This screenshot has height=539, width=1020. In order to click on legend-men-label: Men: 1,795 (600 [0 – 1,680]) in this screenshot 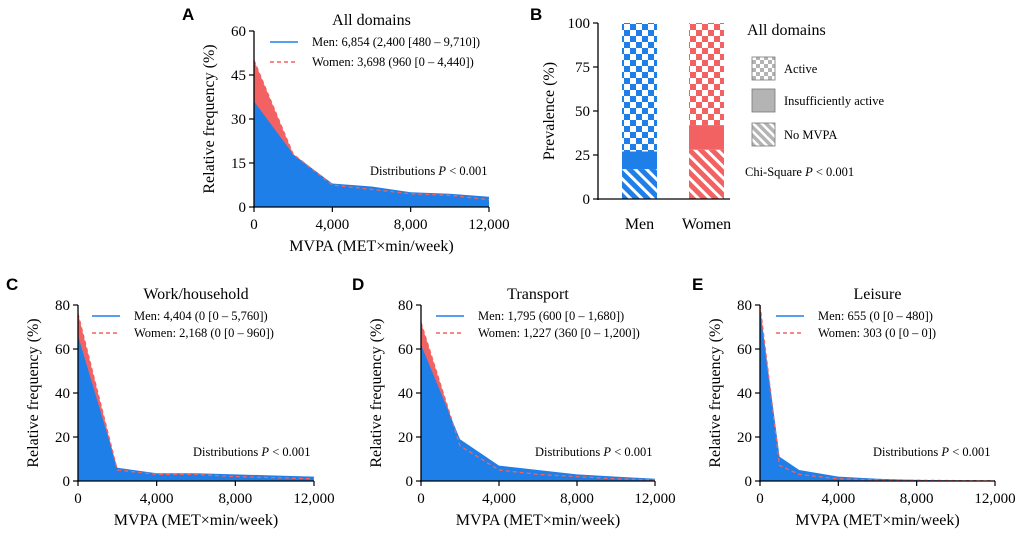, I will do `click(551, 316)`.